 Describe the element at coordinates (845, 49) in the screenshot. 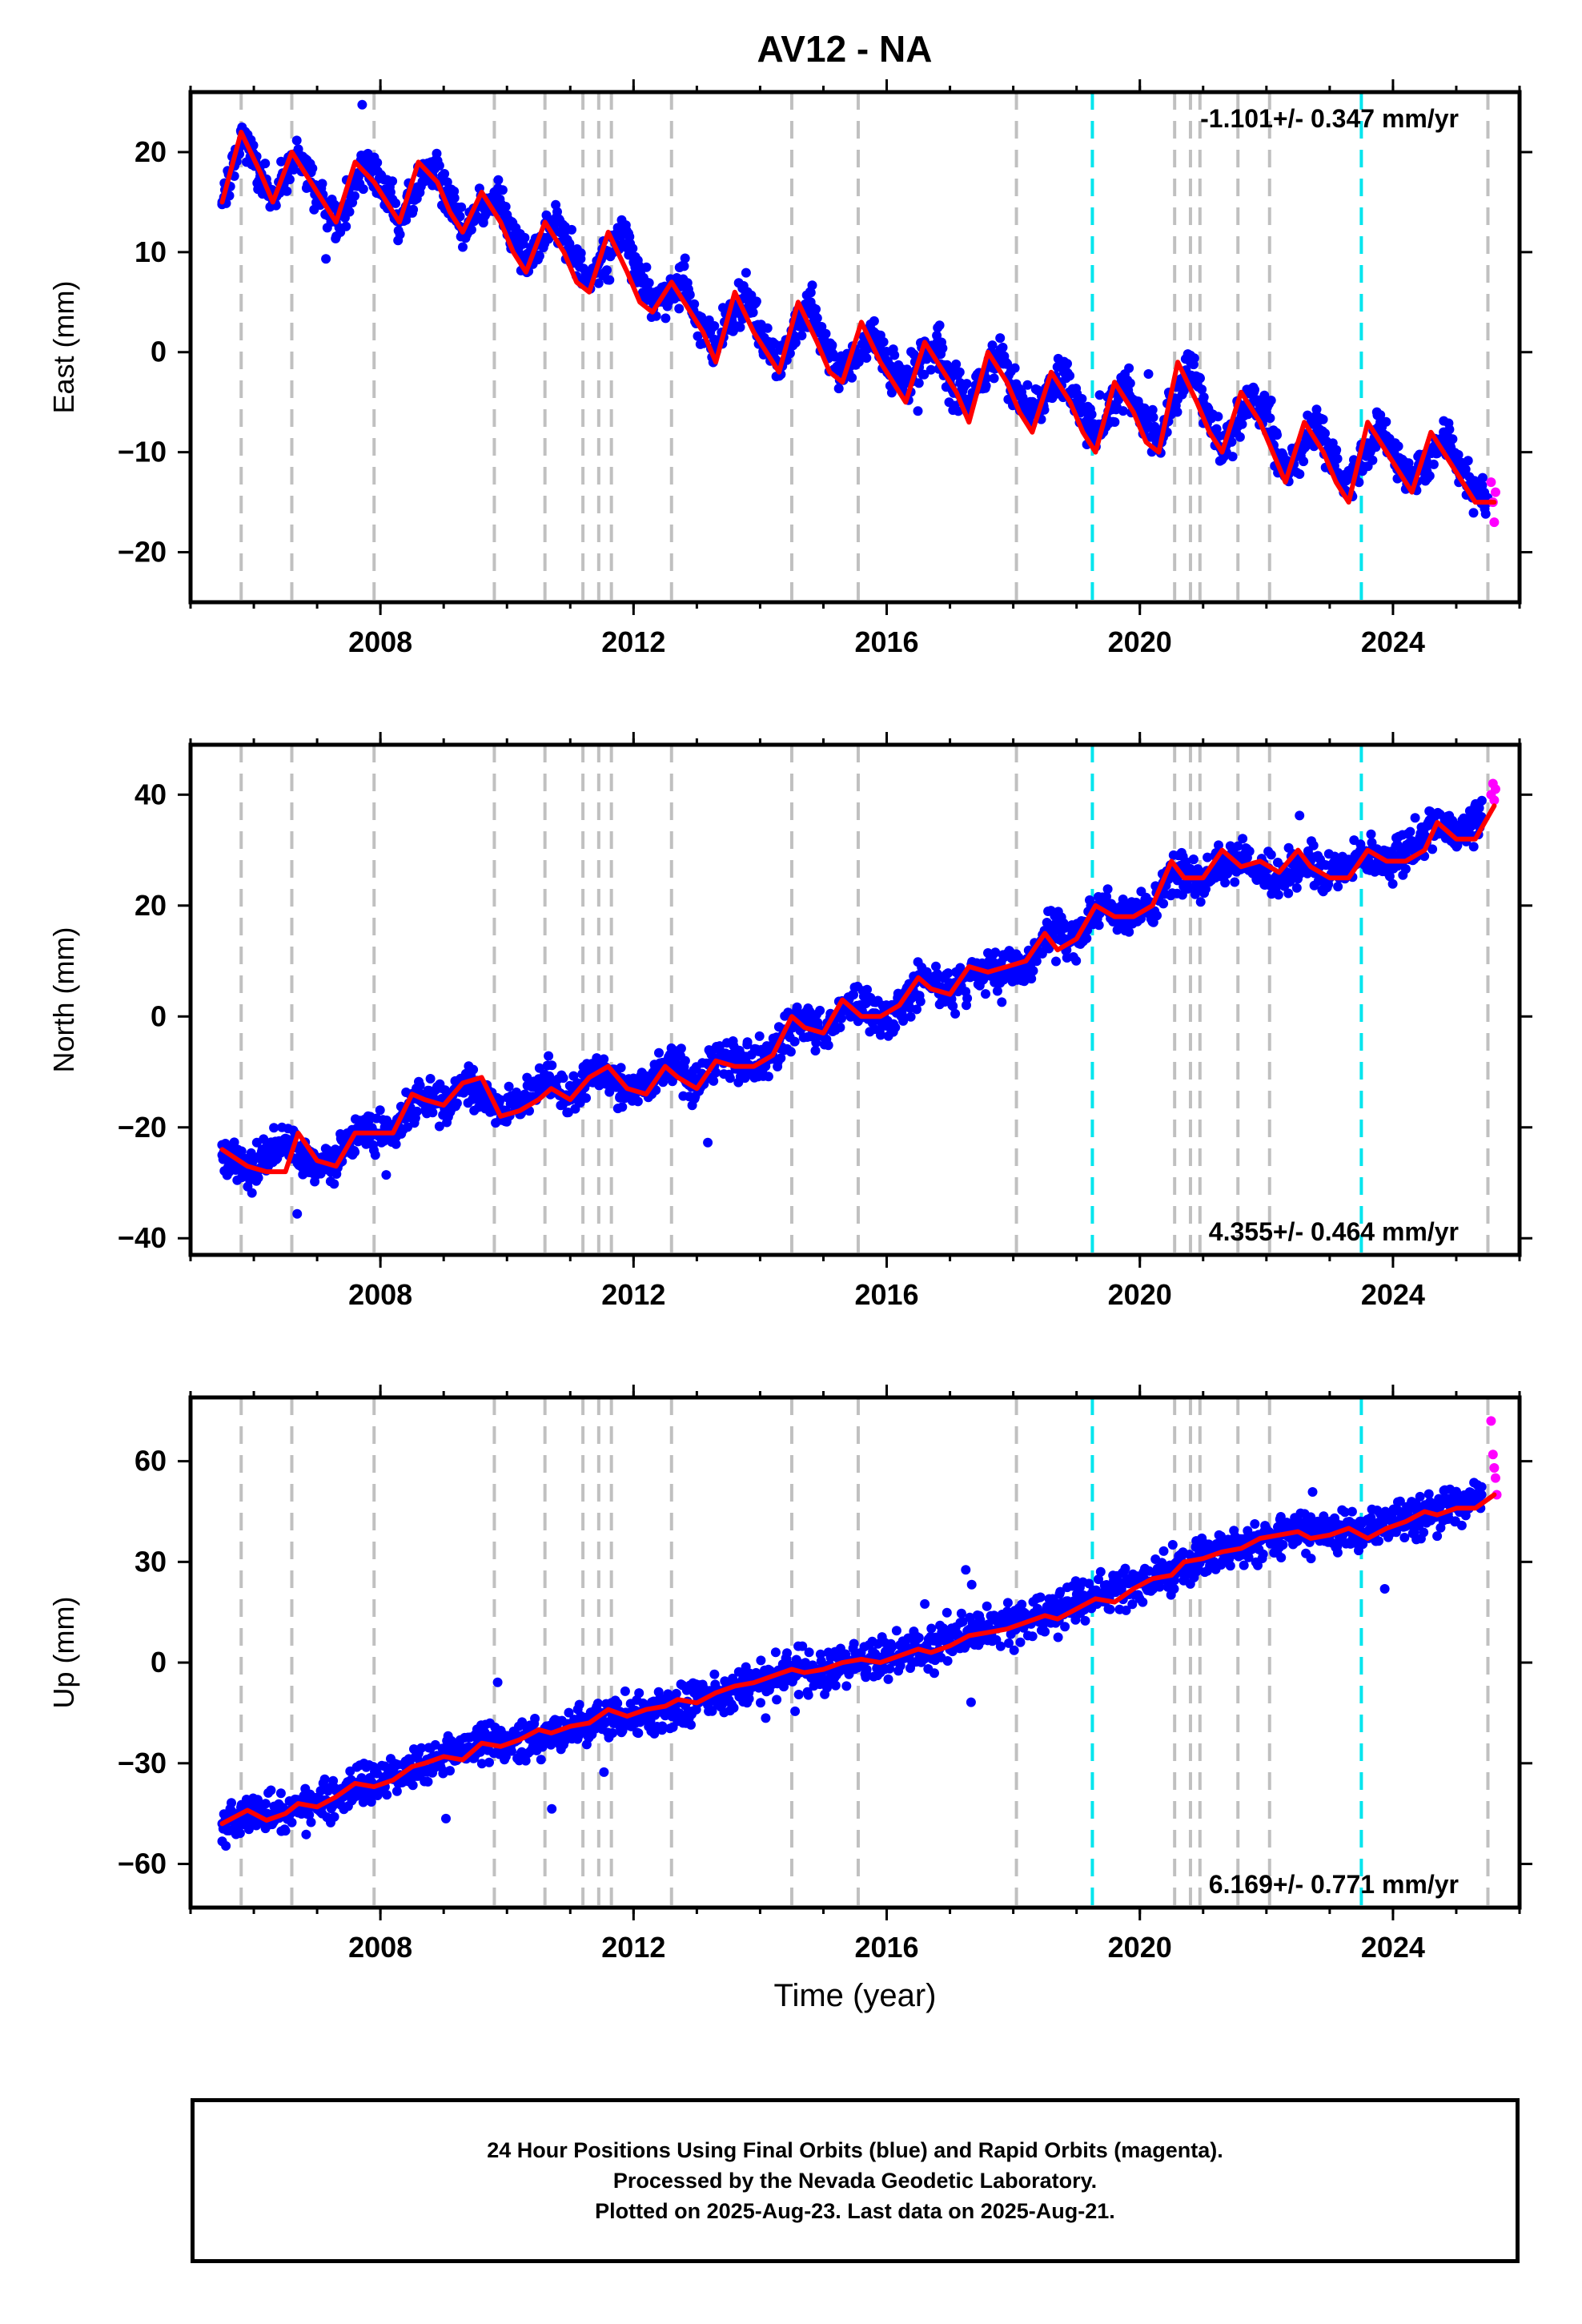

I see `figure-title: AV12 - NA` at that location.